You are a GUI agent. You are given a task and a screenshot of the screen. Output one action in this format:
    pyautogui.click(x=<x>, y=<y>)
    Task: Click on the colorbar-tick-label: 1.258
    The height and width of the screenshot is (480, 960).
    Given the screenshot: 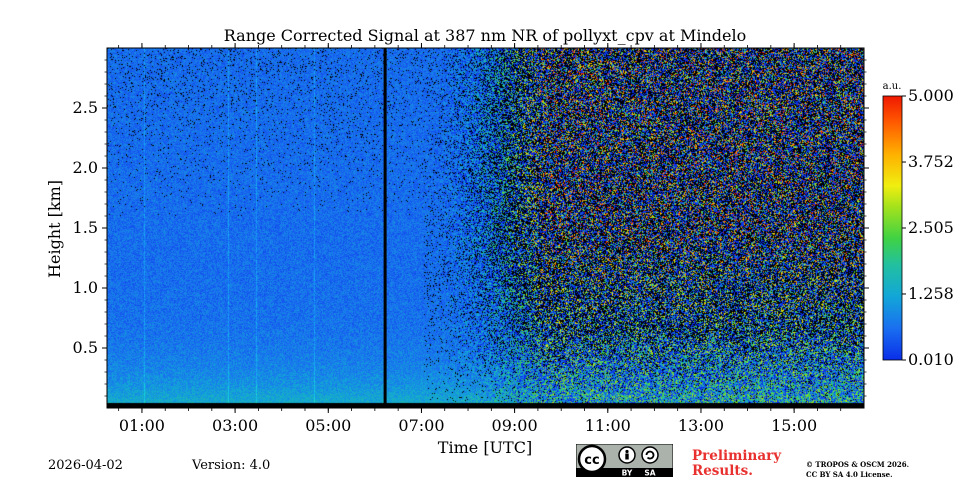 What is the action you would take?
    pyautogui.click(x=931, y=293)
    